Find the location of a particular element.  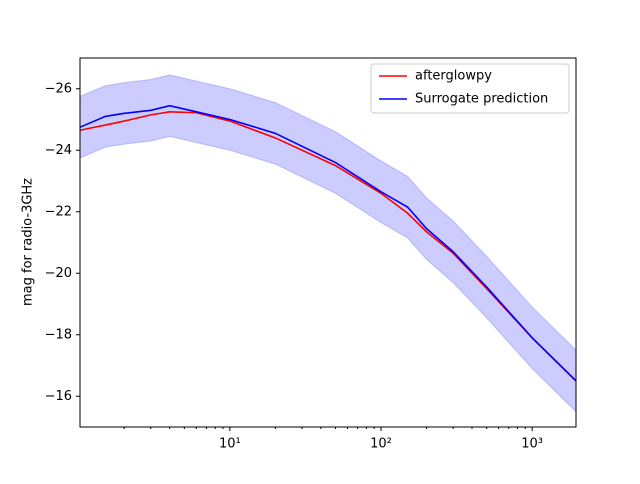

y-tick-label: −16 is located at coordinates (58, 396).